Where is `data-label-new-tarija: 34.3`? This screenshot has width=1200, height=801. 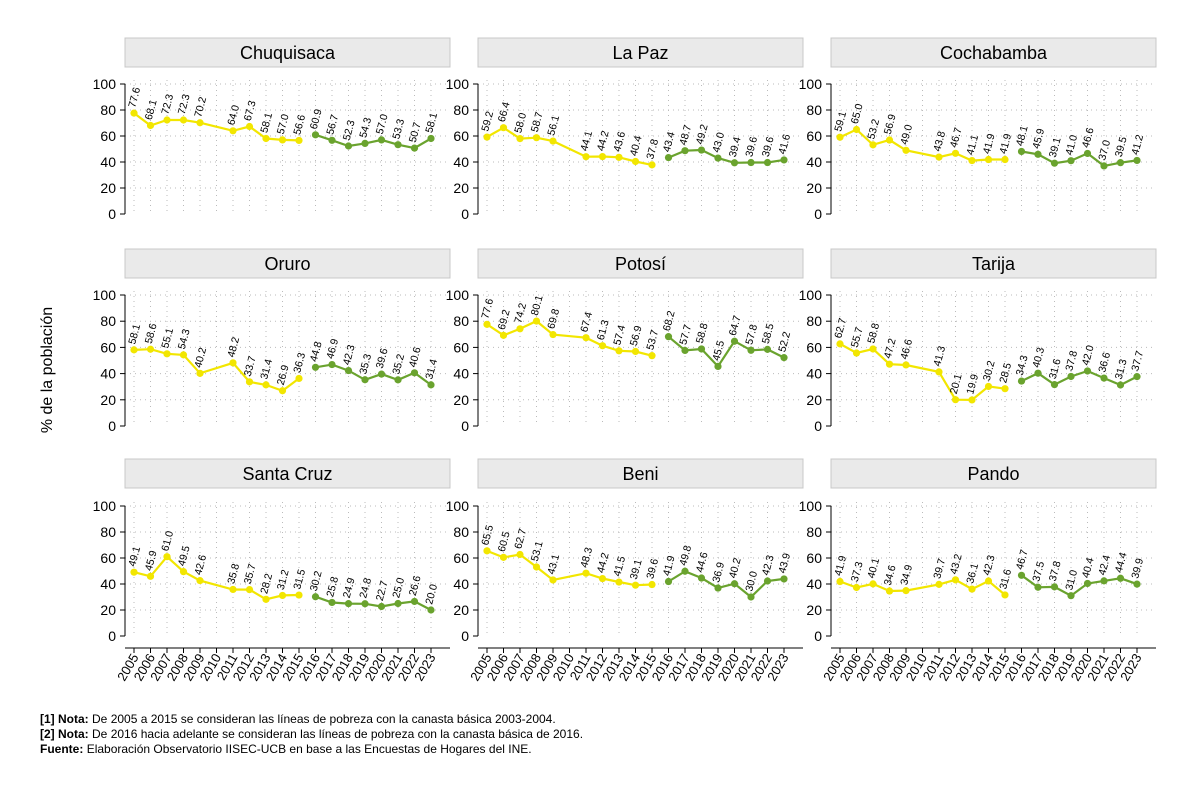 data-label-new-tarija: 34.3 is located at coordinates (1022, 365).